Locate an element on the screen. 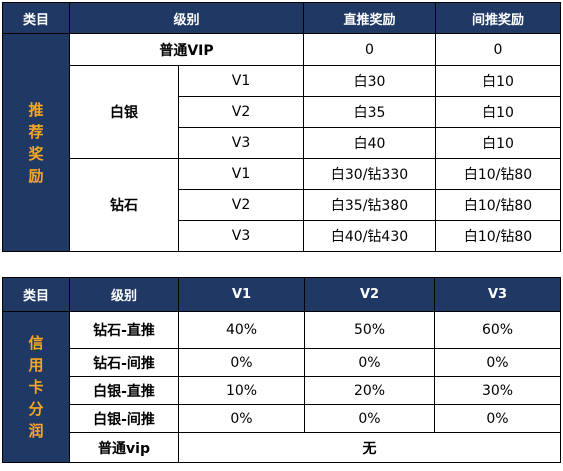 Image resolution: width=563 pixels, height=471 pixels. v3-cell: 60% is located at coordinates (497, 330).